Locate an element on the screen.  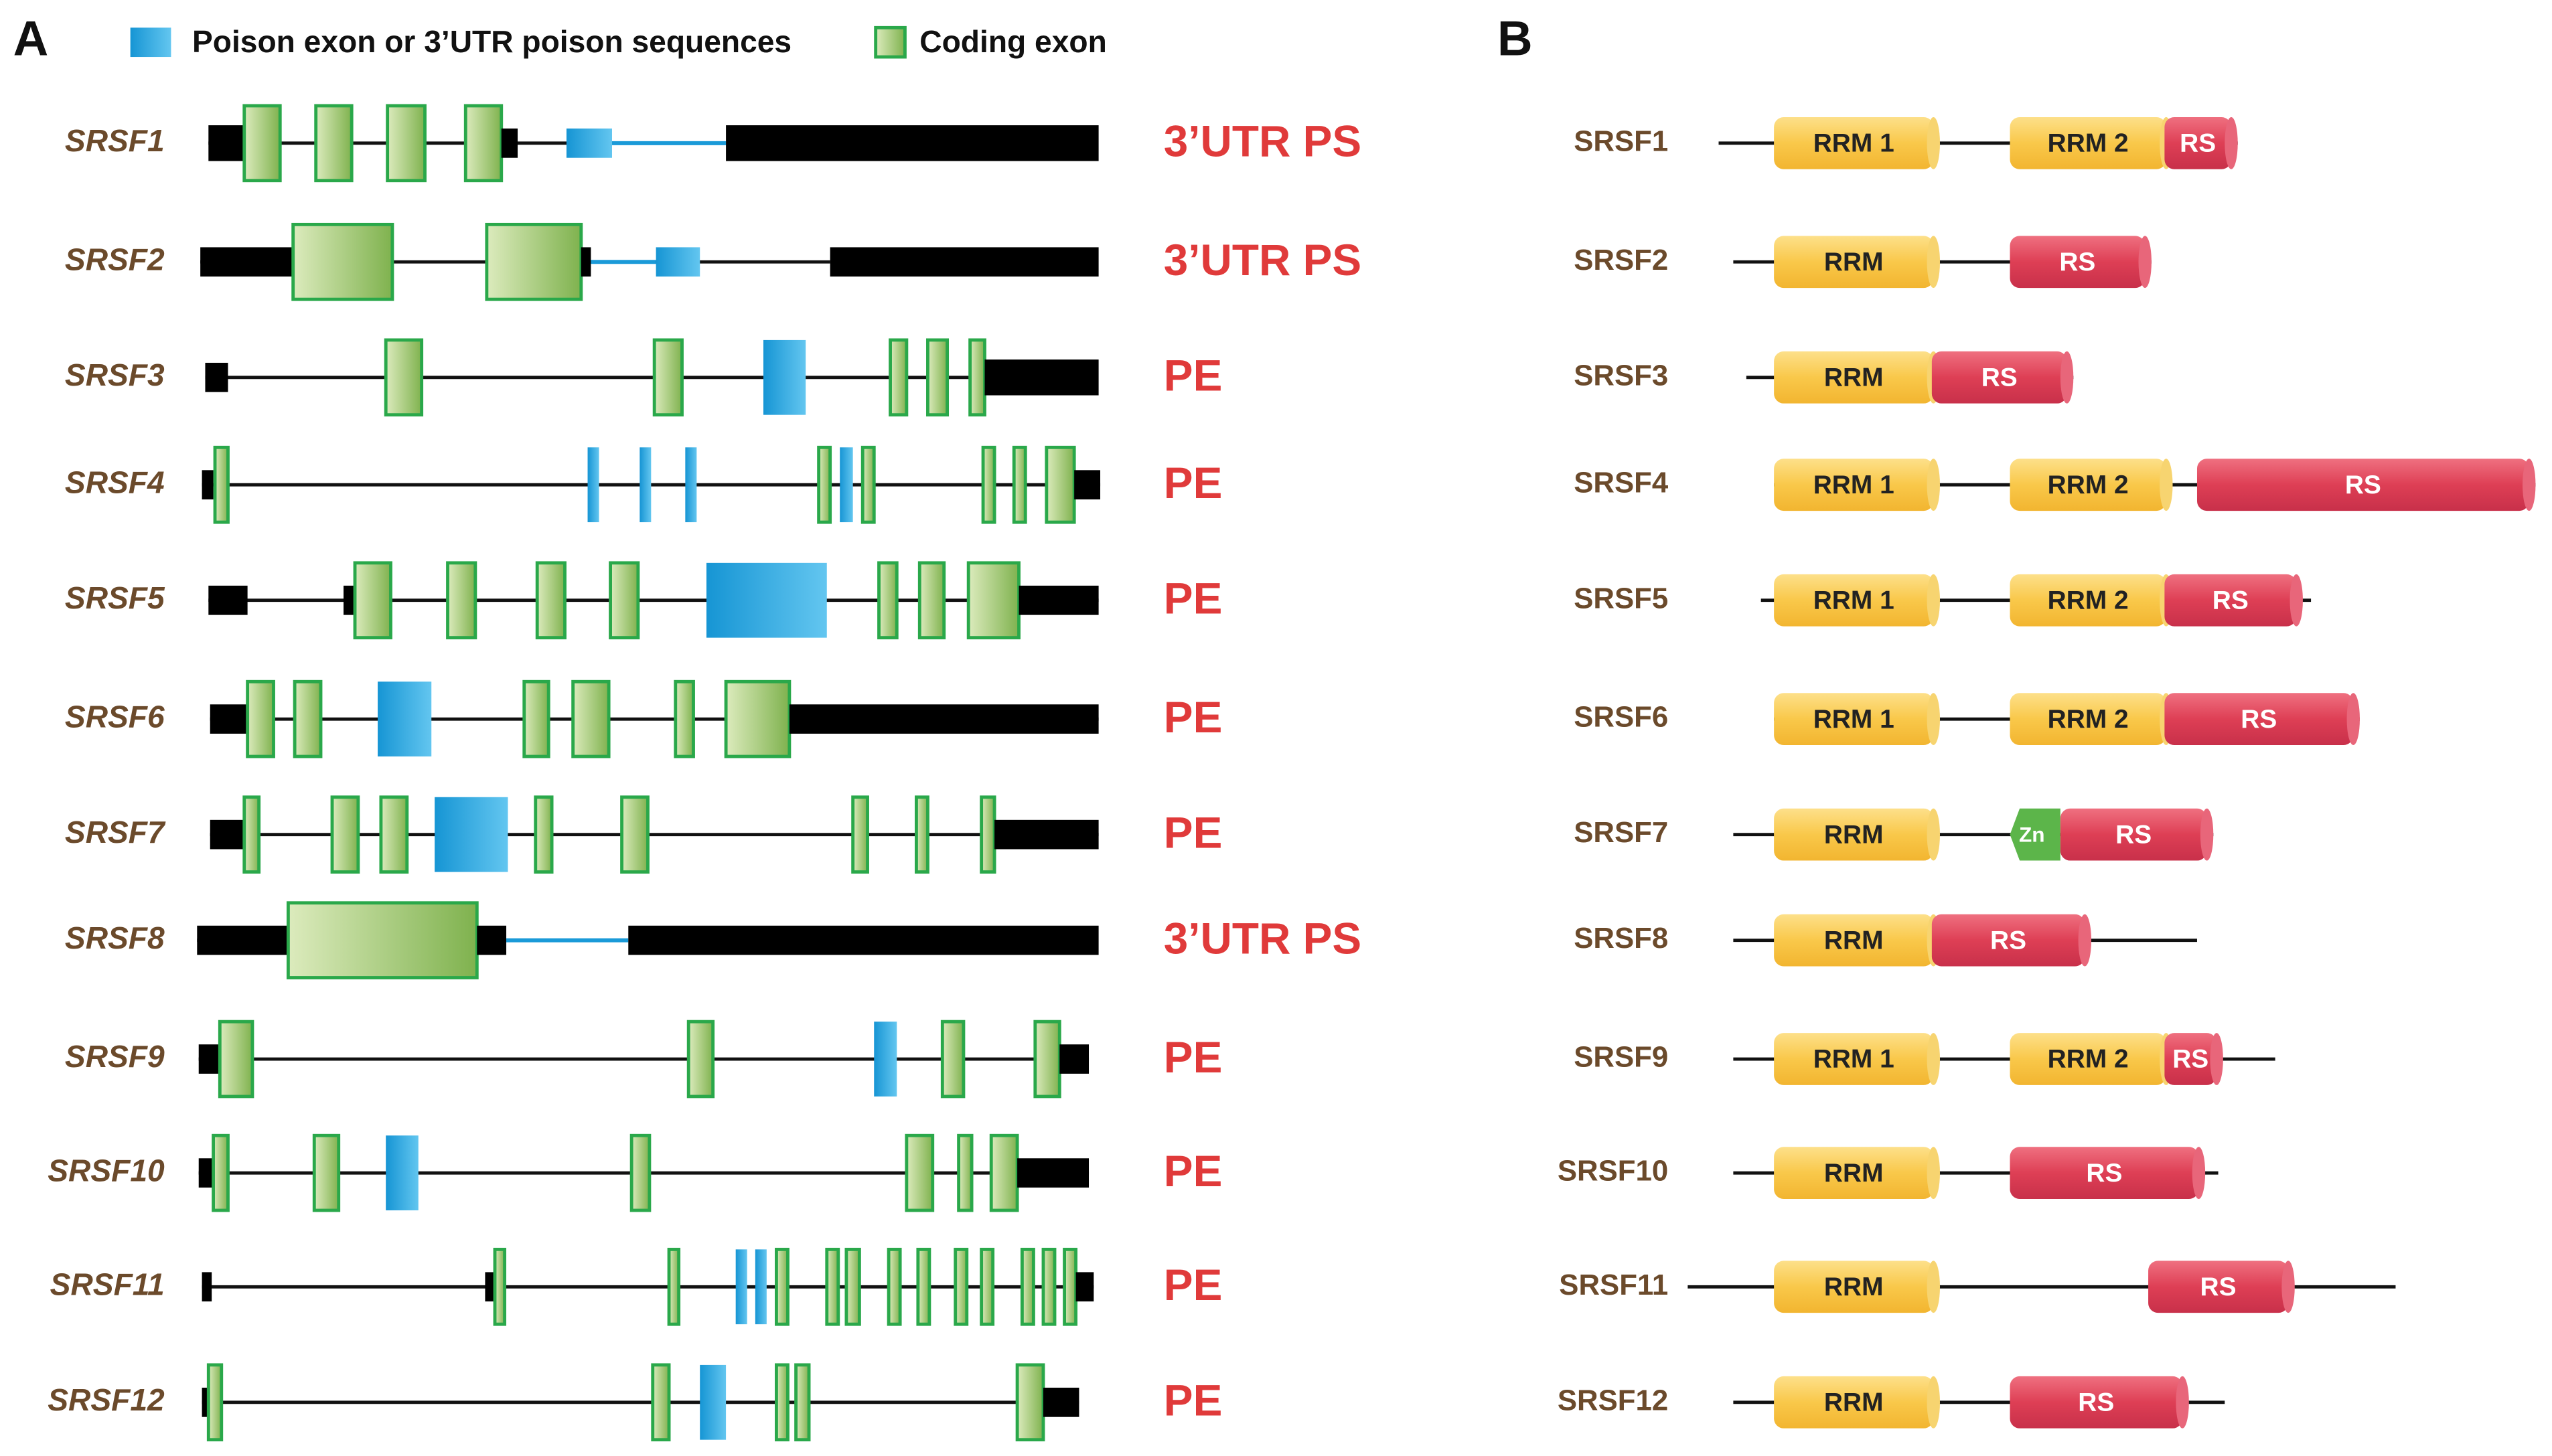
gene-name: SRSF8 is located at coordinates (115, 937).